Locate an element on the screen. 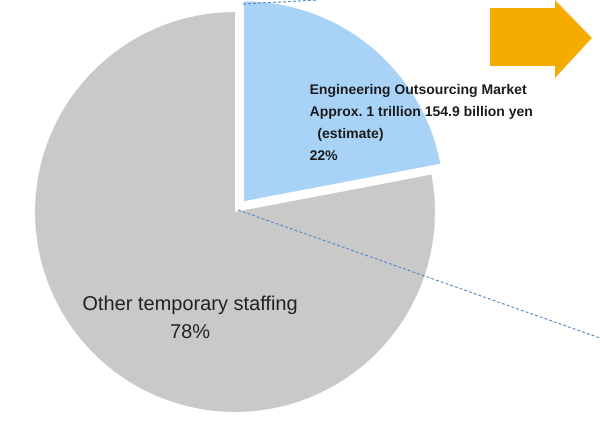 This screenshot has height=430, width=600. data-label: 22% is located at coordinates (324, 154).